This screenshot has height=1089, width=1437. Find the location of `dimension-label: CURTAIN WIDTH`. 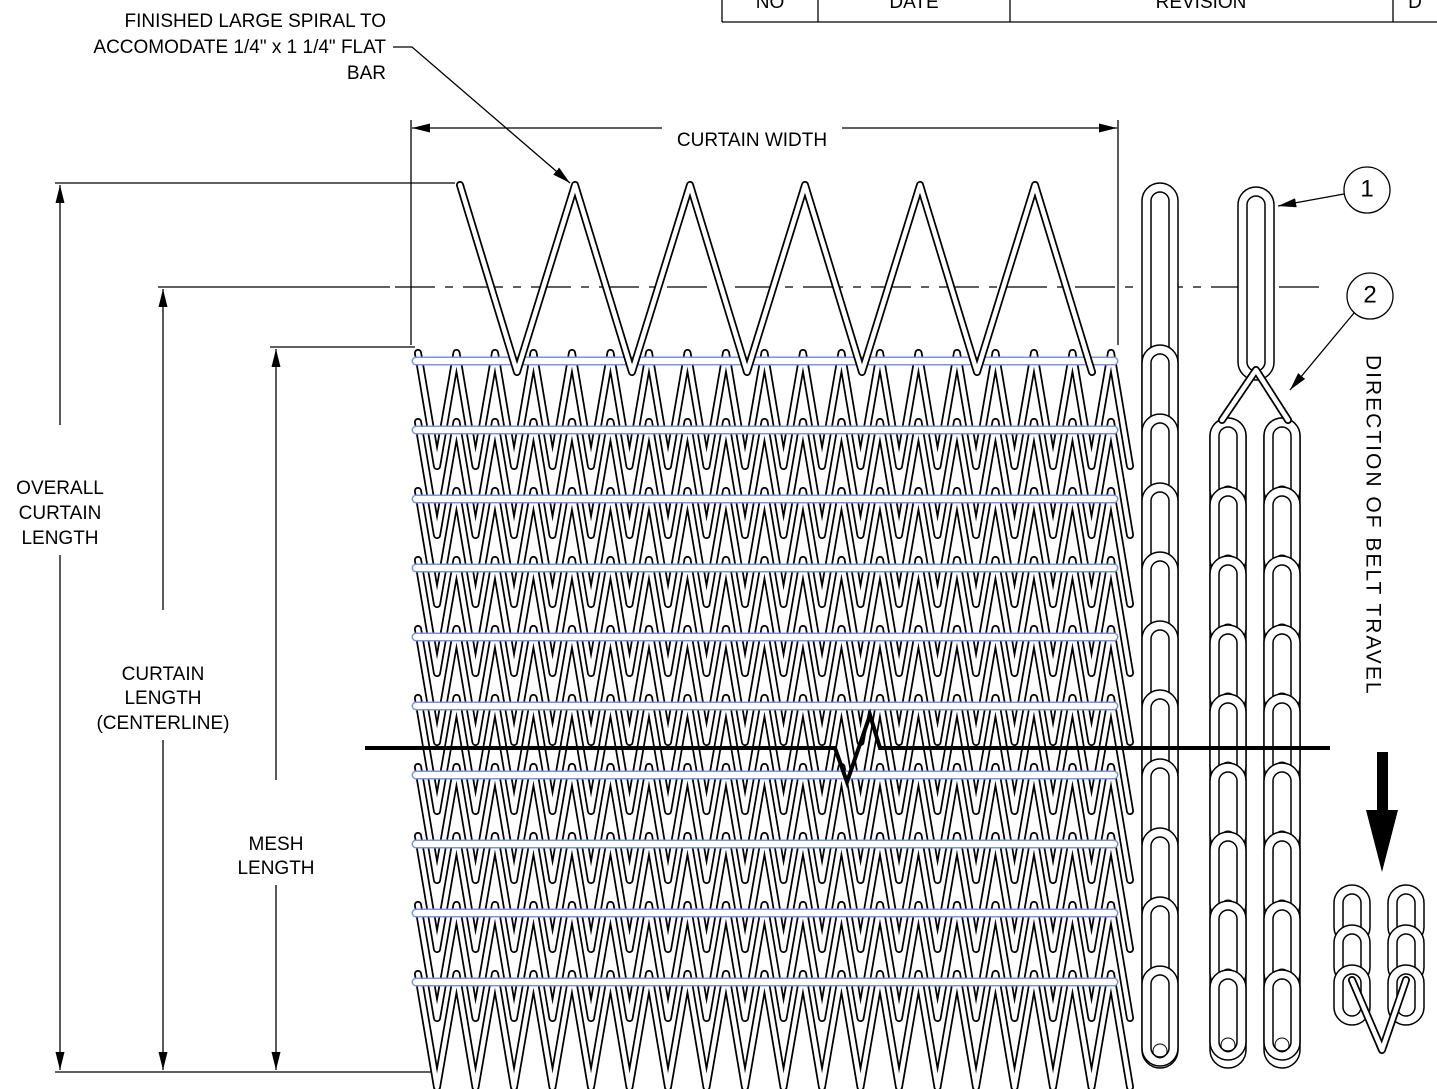

dimension-label: CURTAIN WIDTH is located at coordinates (752, 140).